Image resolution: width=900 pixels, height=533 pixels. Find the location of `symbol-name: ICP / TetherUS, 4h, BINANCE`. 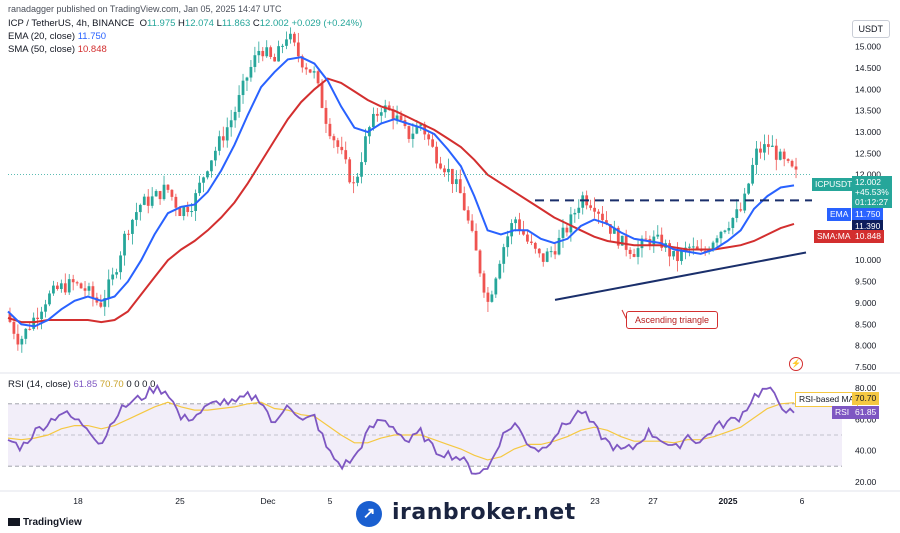

symbol-name: ICP / TetherUS, 4h, BINANCE is located at coordinates (71, 23).